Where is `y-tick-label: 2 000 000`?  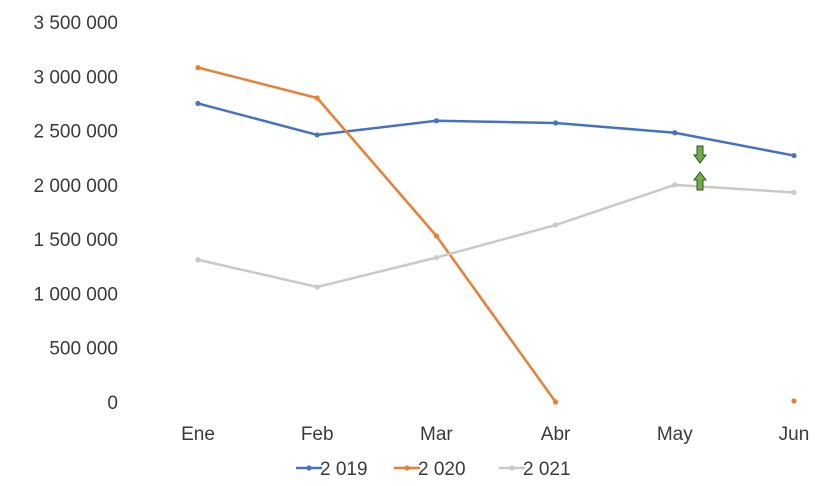 y-tick-label: 2 000 000 is located at coordinates (75, 186).